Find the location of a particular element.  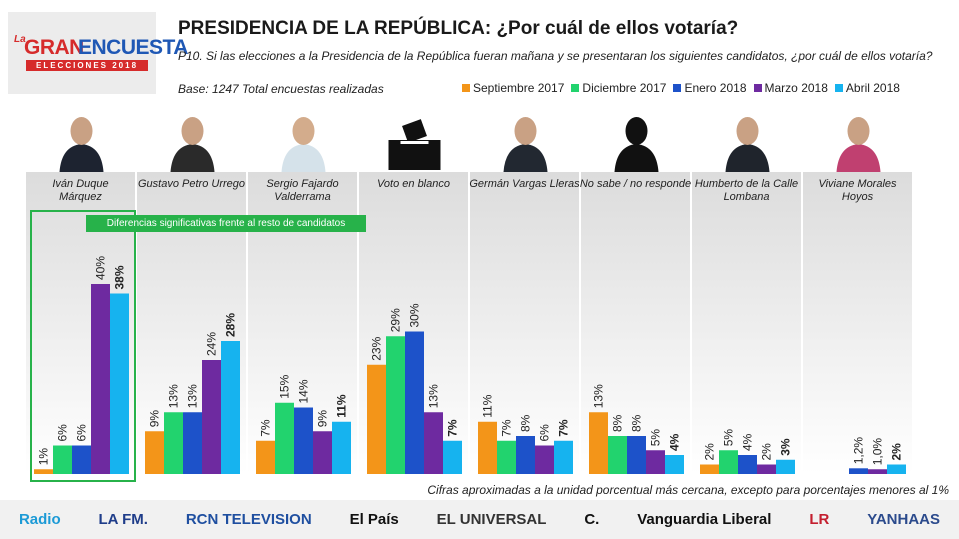

bar-value-label: 14% is located at coordinates (304, 391).